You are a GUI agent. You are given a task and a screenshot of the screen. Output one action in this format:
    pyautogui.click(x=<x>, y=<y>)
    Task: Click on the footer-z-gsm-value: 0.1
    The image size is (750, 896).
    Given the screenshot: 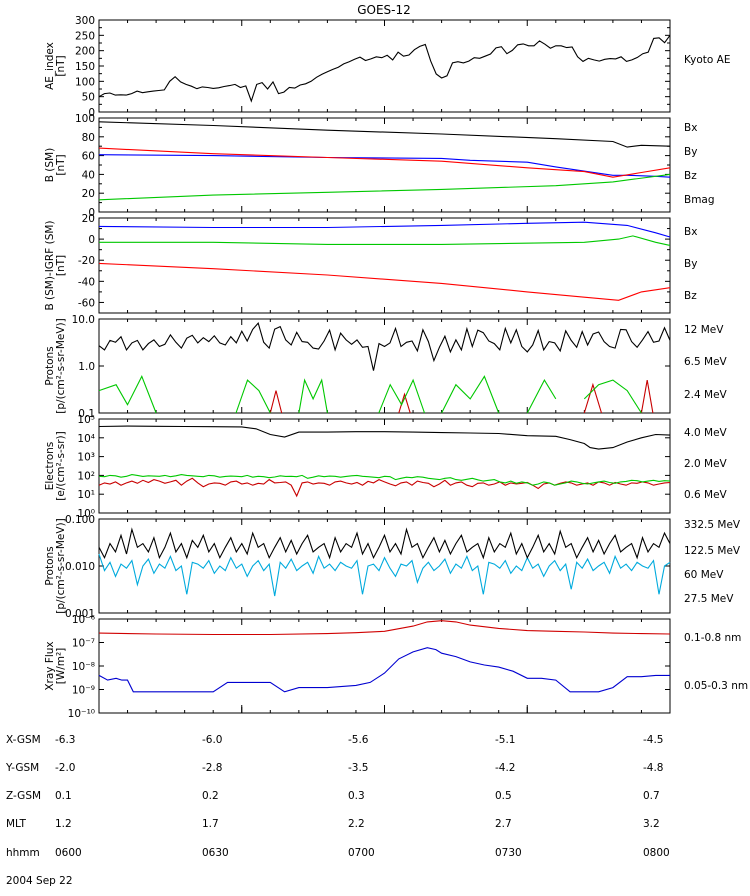 What is the action you would take?
    pyautogui.click(x=63, y=796)
    